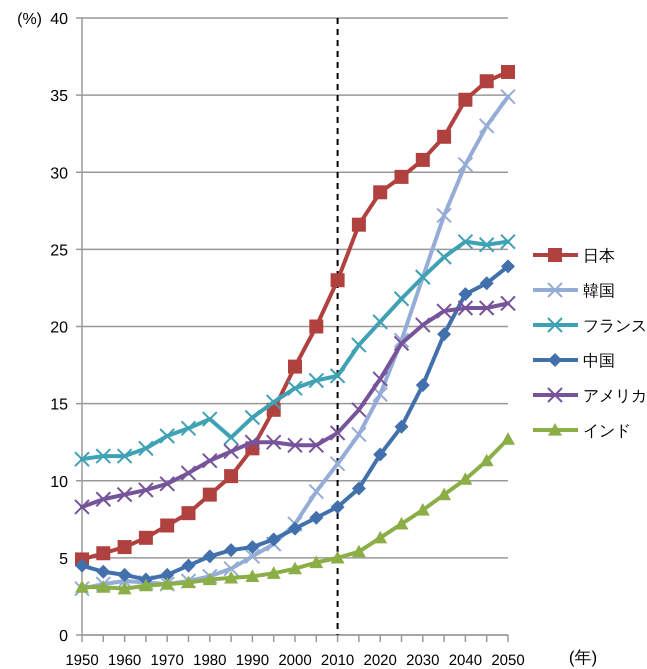  I want to click on x-tick-label: 1980, so click(209, 660).